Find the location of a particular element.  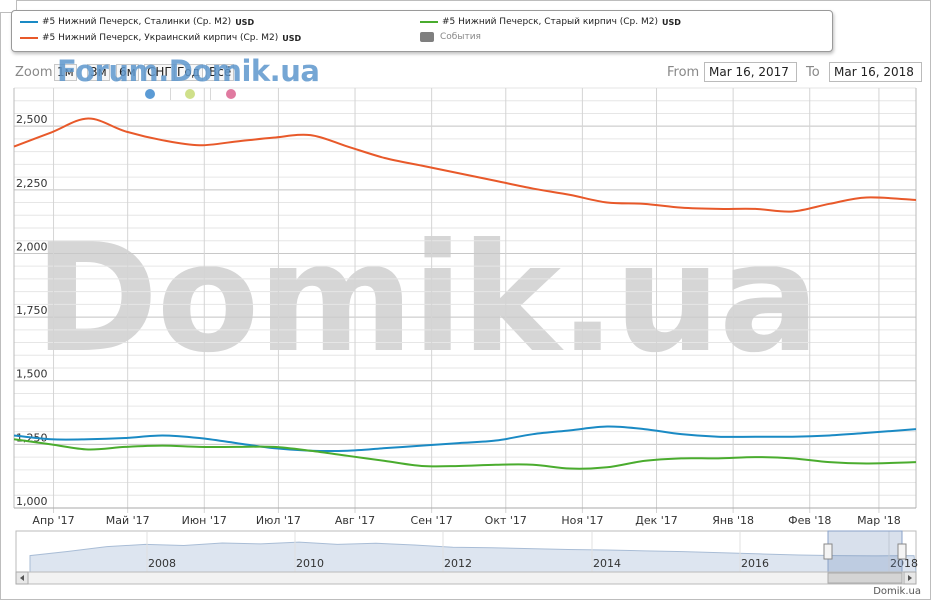

legend-swatch-stalinki is located at coordinates (29, 22).